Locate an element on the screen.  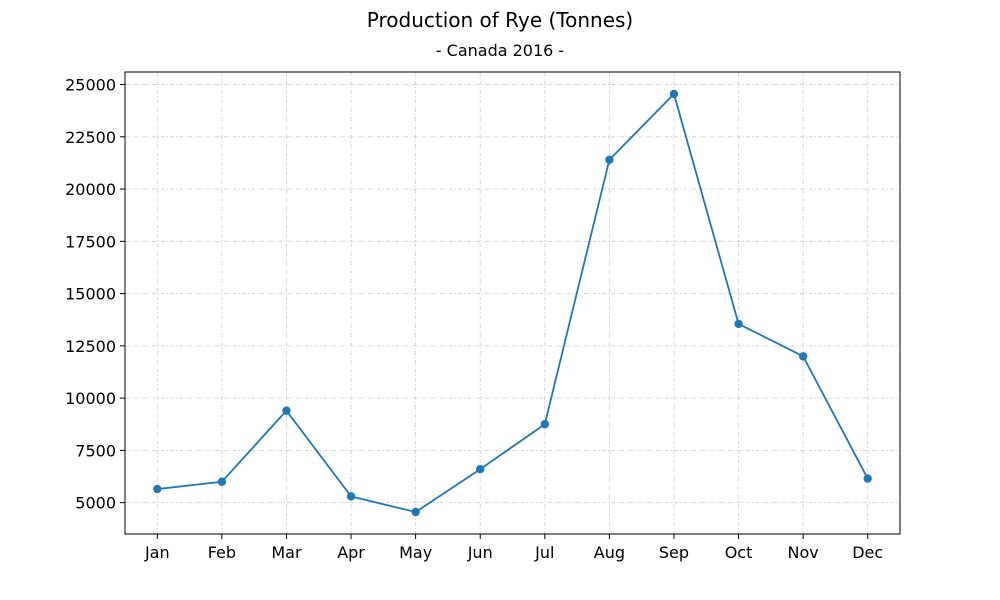
x-tick-label: Sep is located at coordinates (674, 552).